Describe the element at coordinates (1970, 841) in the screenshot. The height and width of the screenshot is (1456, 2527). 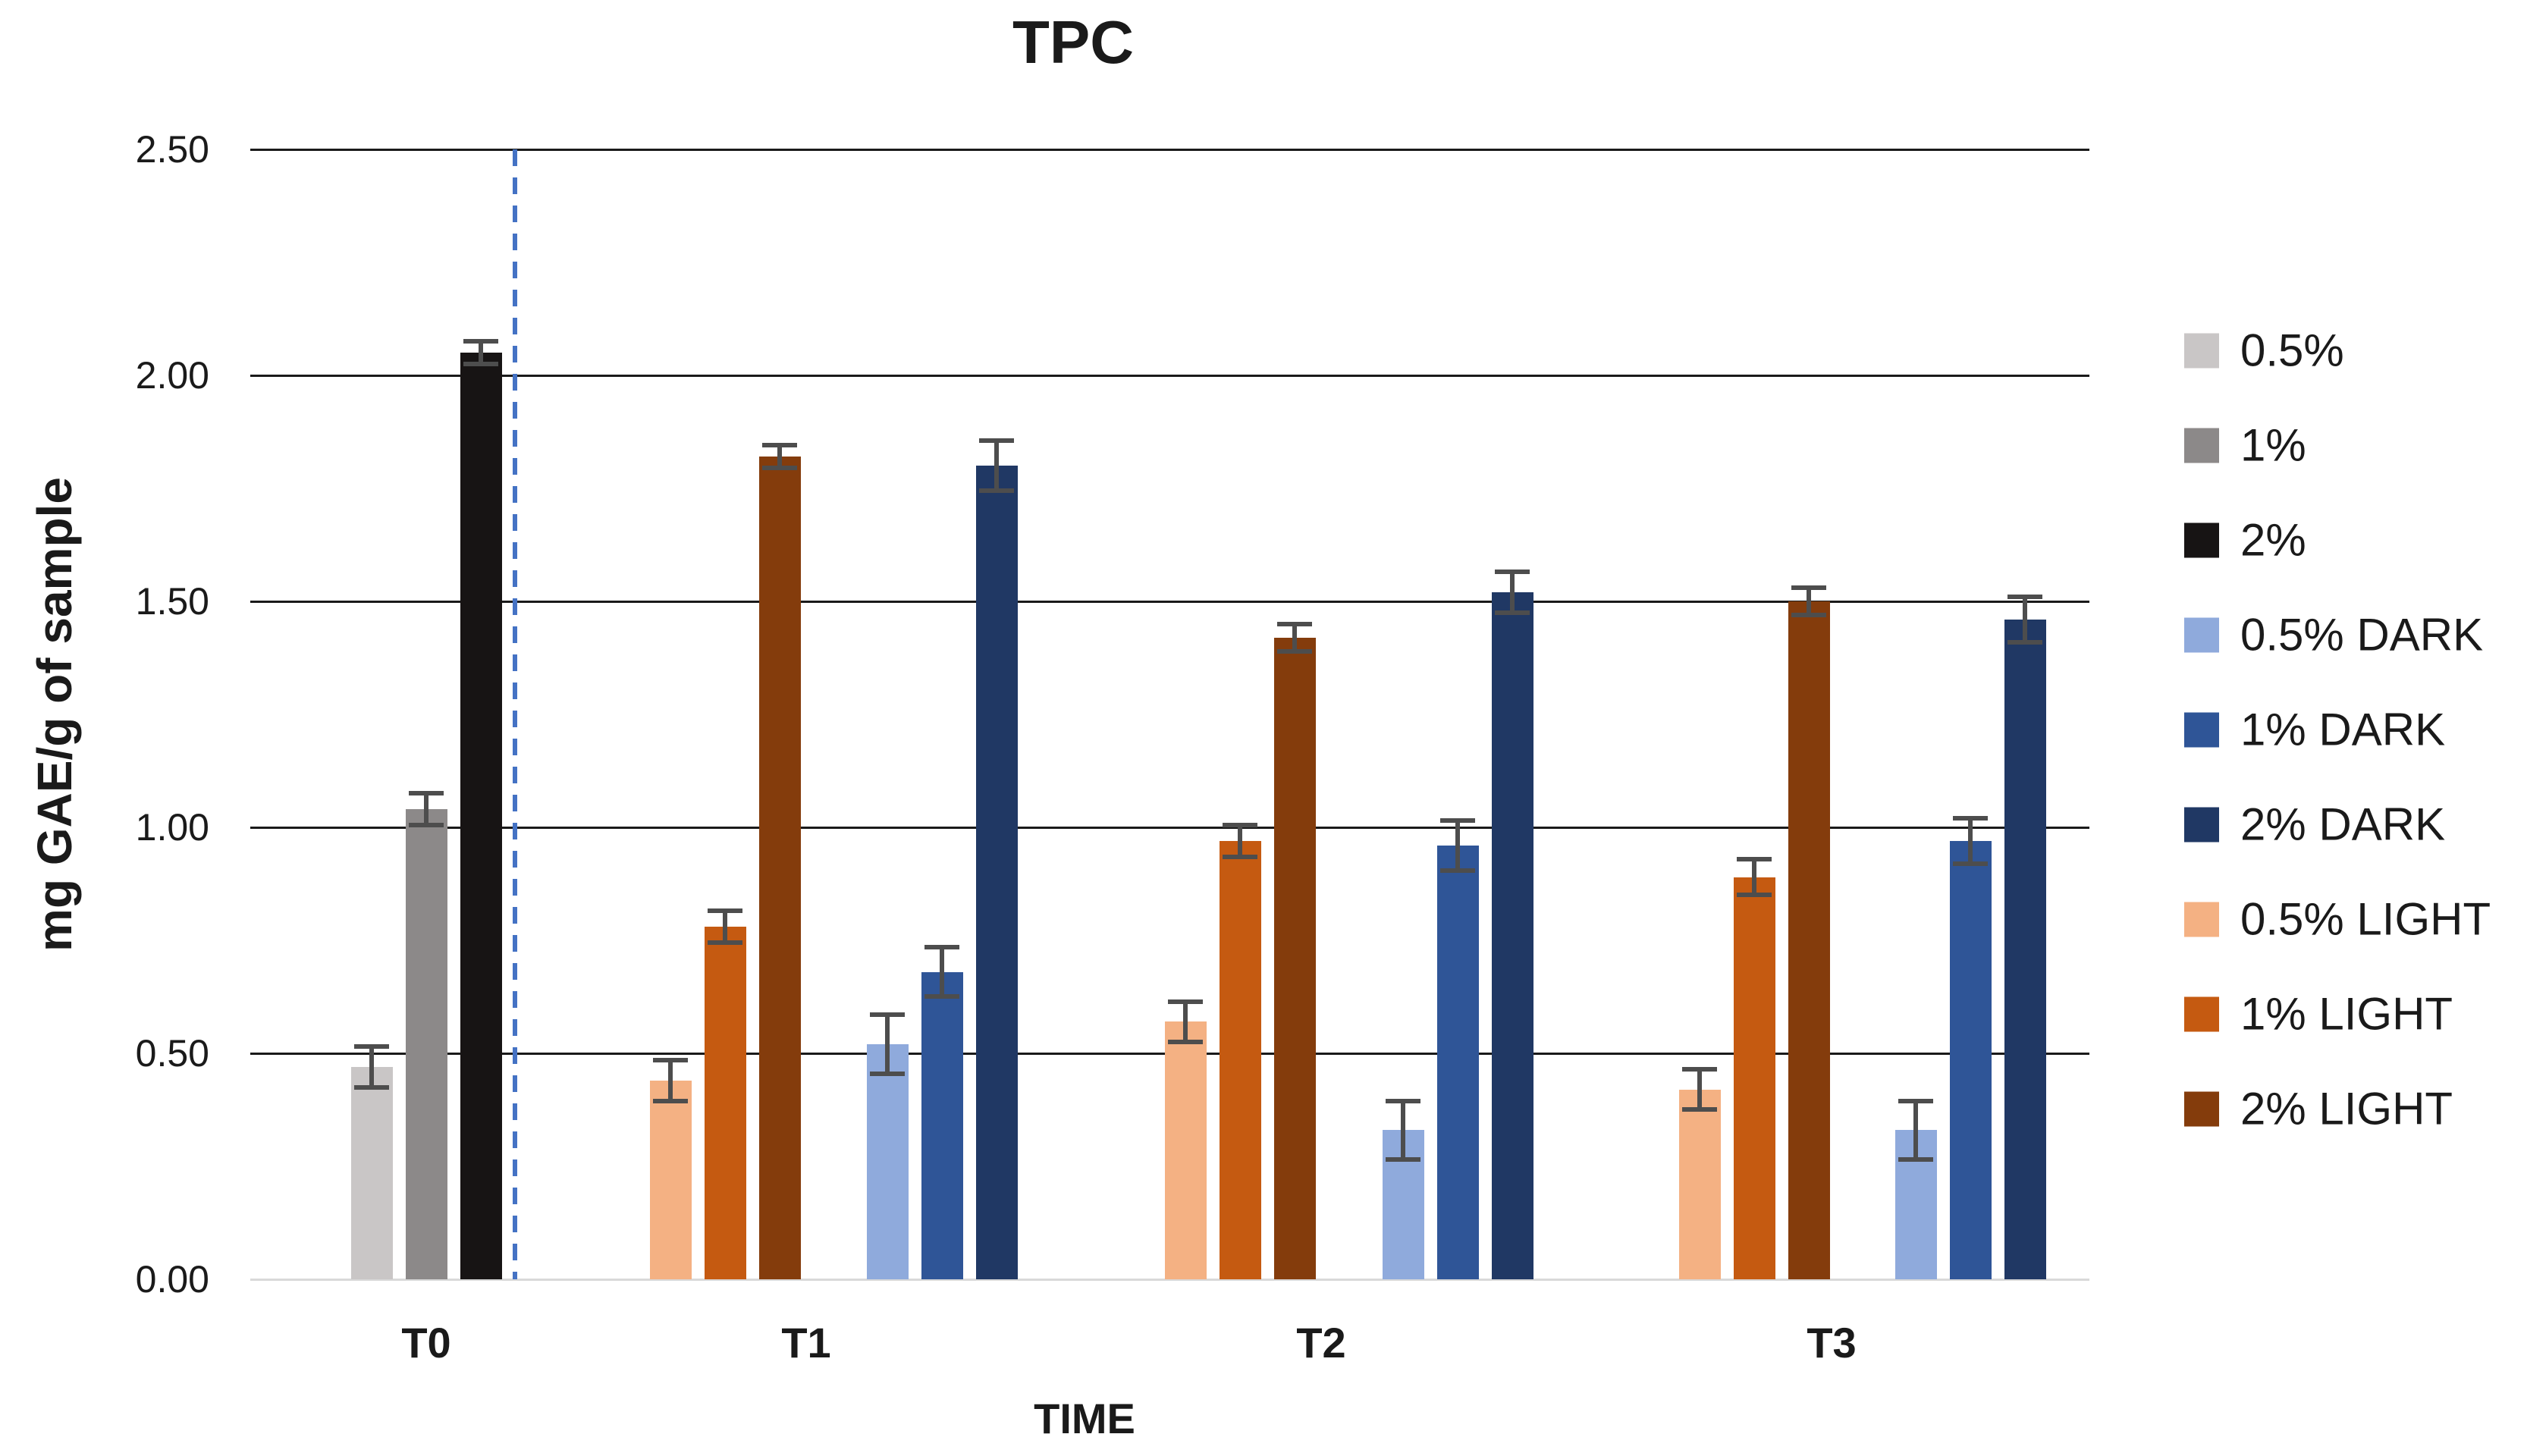
I see `error-bar-t3-1-dark` at that location.